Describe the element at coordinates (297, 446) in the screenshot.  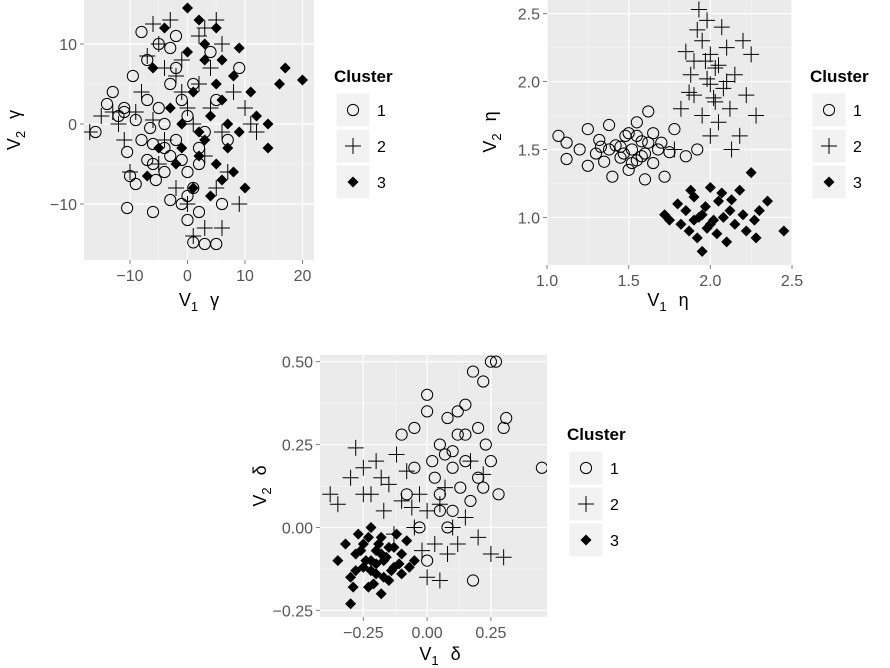
I see `y-tick-label: 0.25` at that location.